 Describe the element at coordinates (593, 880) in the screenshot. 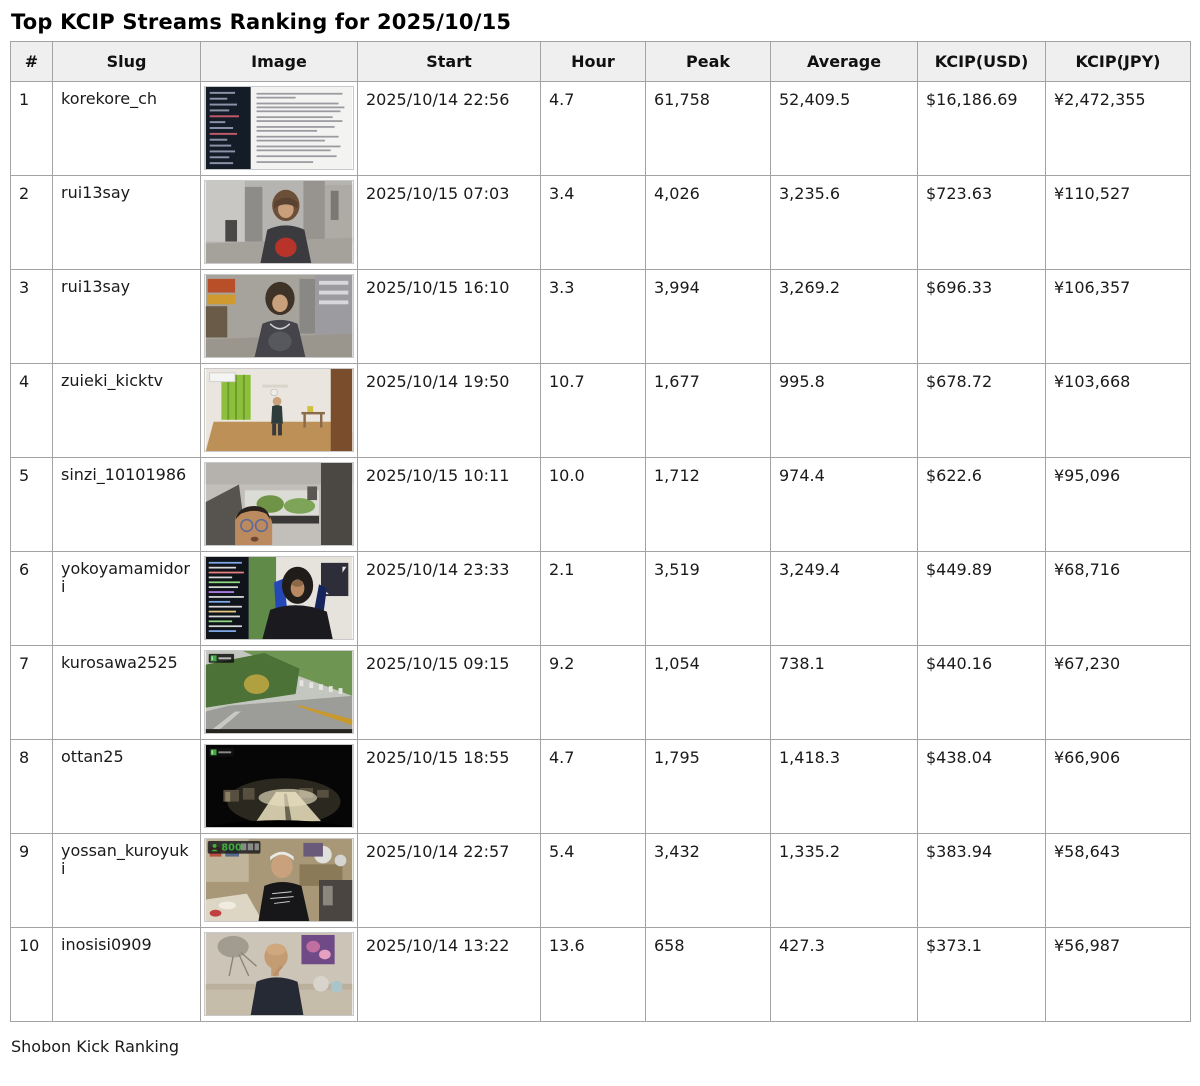

I see `hour-cell: 5.4` at that location.